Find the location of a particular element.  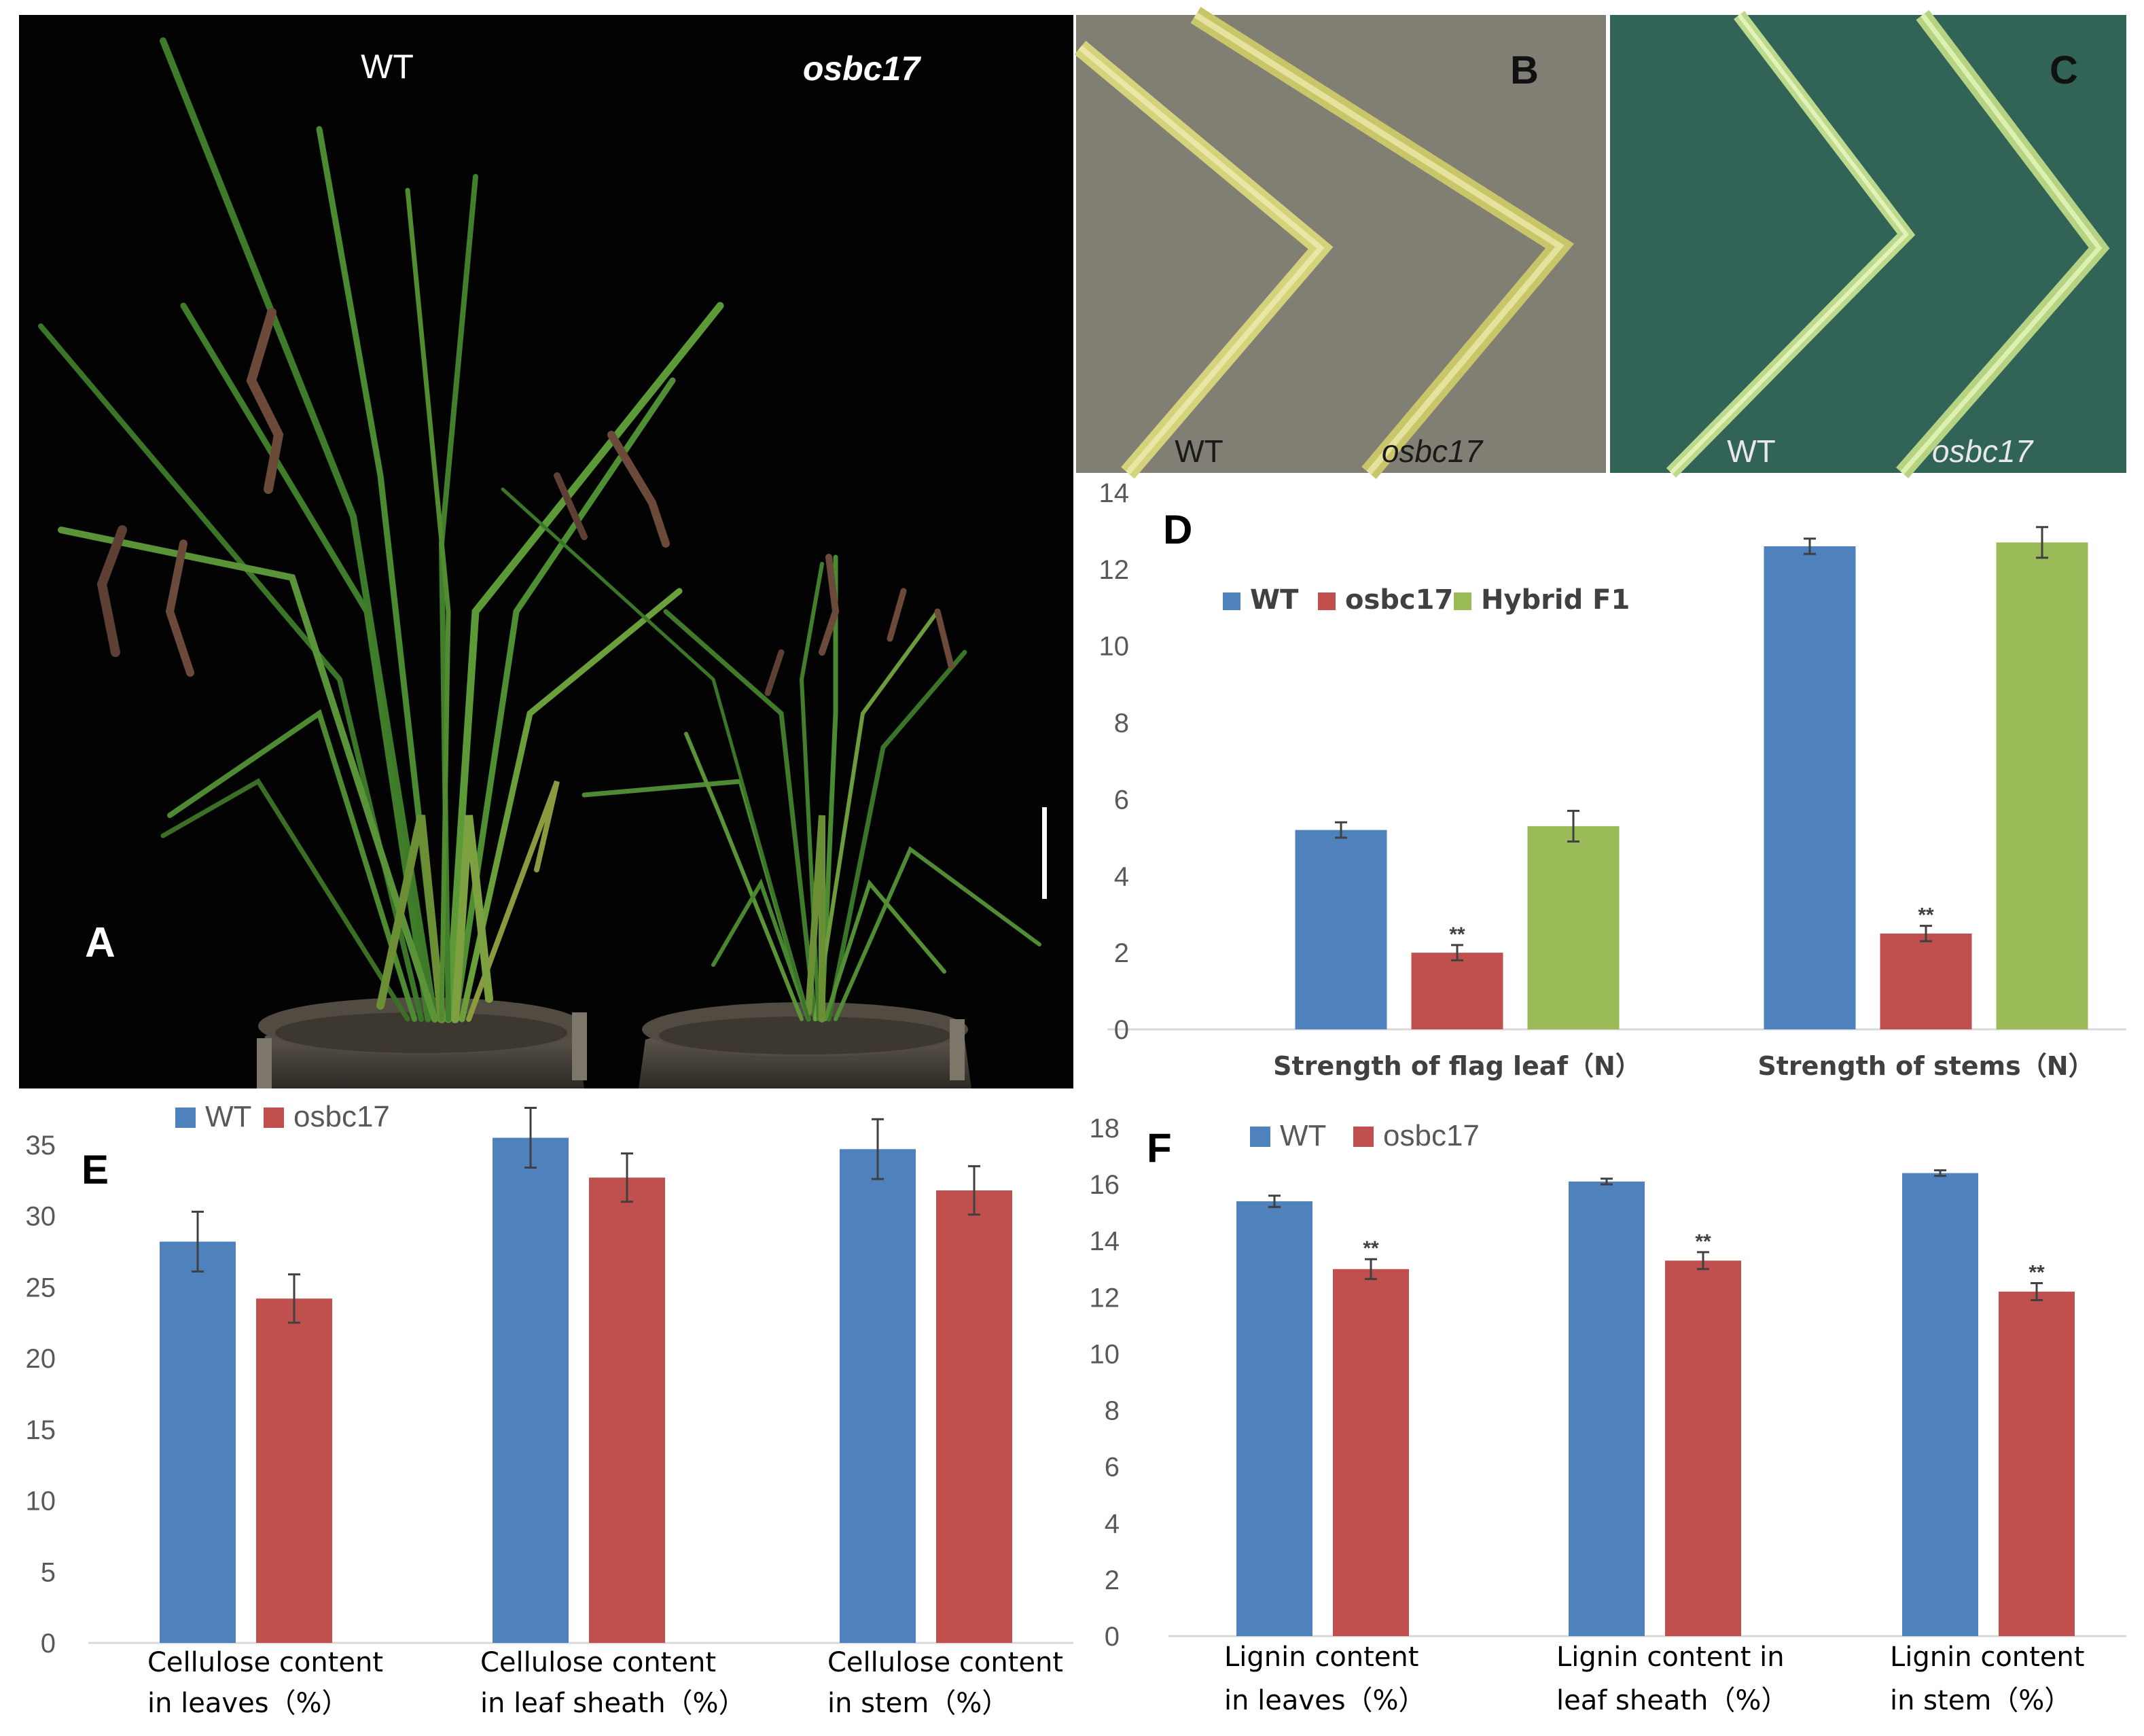

wt-pot is located at coordinates (422, 1042).